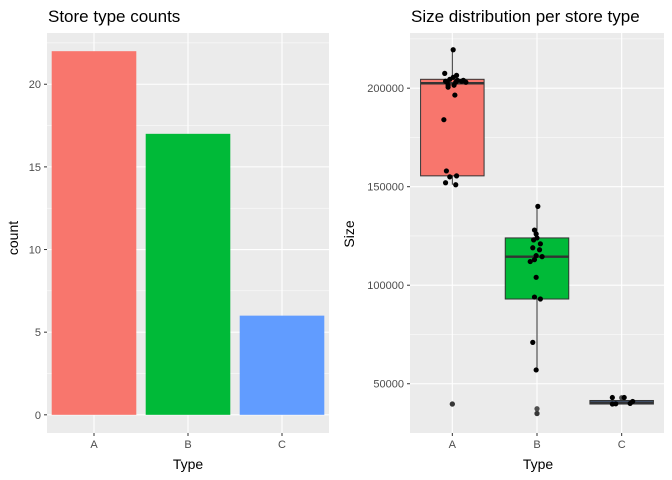  What do you see at coordinates (388, 237) in the screenshot?
I see `y-axis-ticks: 50000 100000 150000 200000` at bounding box center [388, 237].